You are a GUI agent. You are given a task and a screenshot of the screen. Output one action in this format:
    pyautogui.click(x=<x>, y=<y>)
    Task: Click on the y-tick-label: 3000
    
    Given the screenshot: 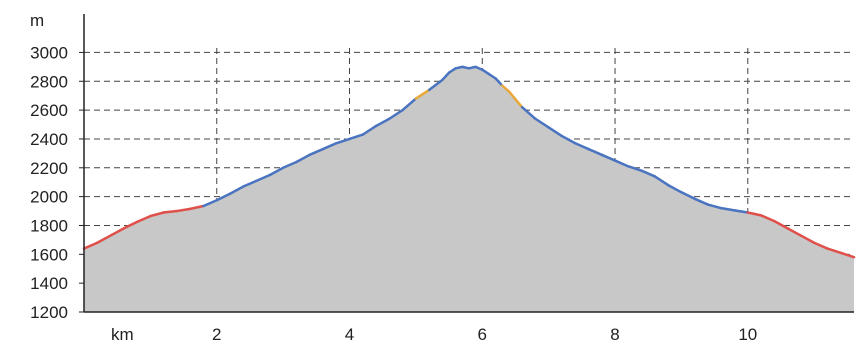 What is the action you would take?
    pyautogui.click(x=49, y=52)
    